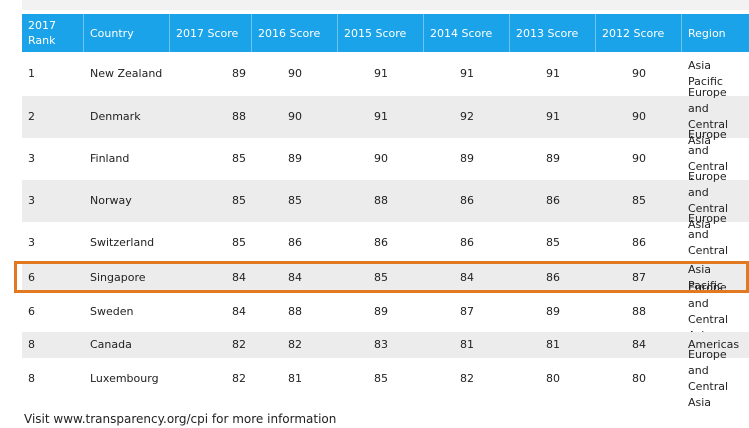 The height and width of the screenshot is (428, 749). What do you see at coordinates (111, 200) in the screenshot?
I see `cell-country: Norway` at bounding box center [111, 200].